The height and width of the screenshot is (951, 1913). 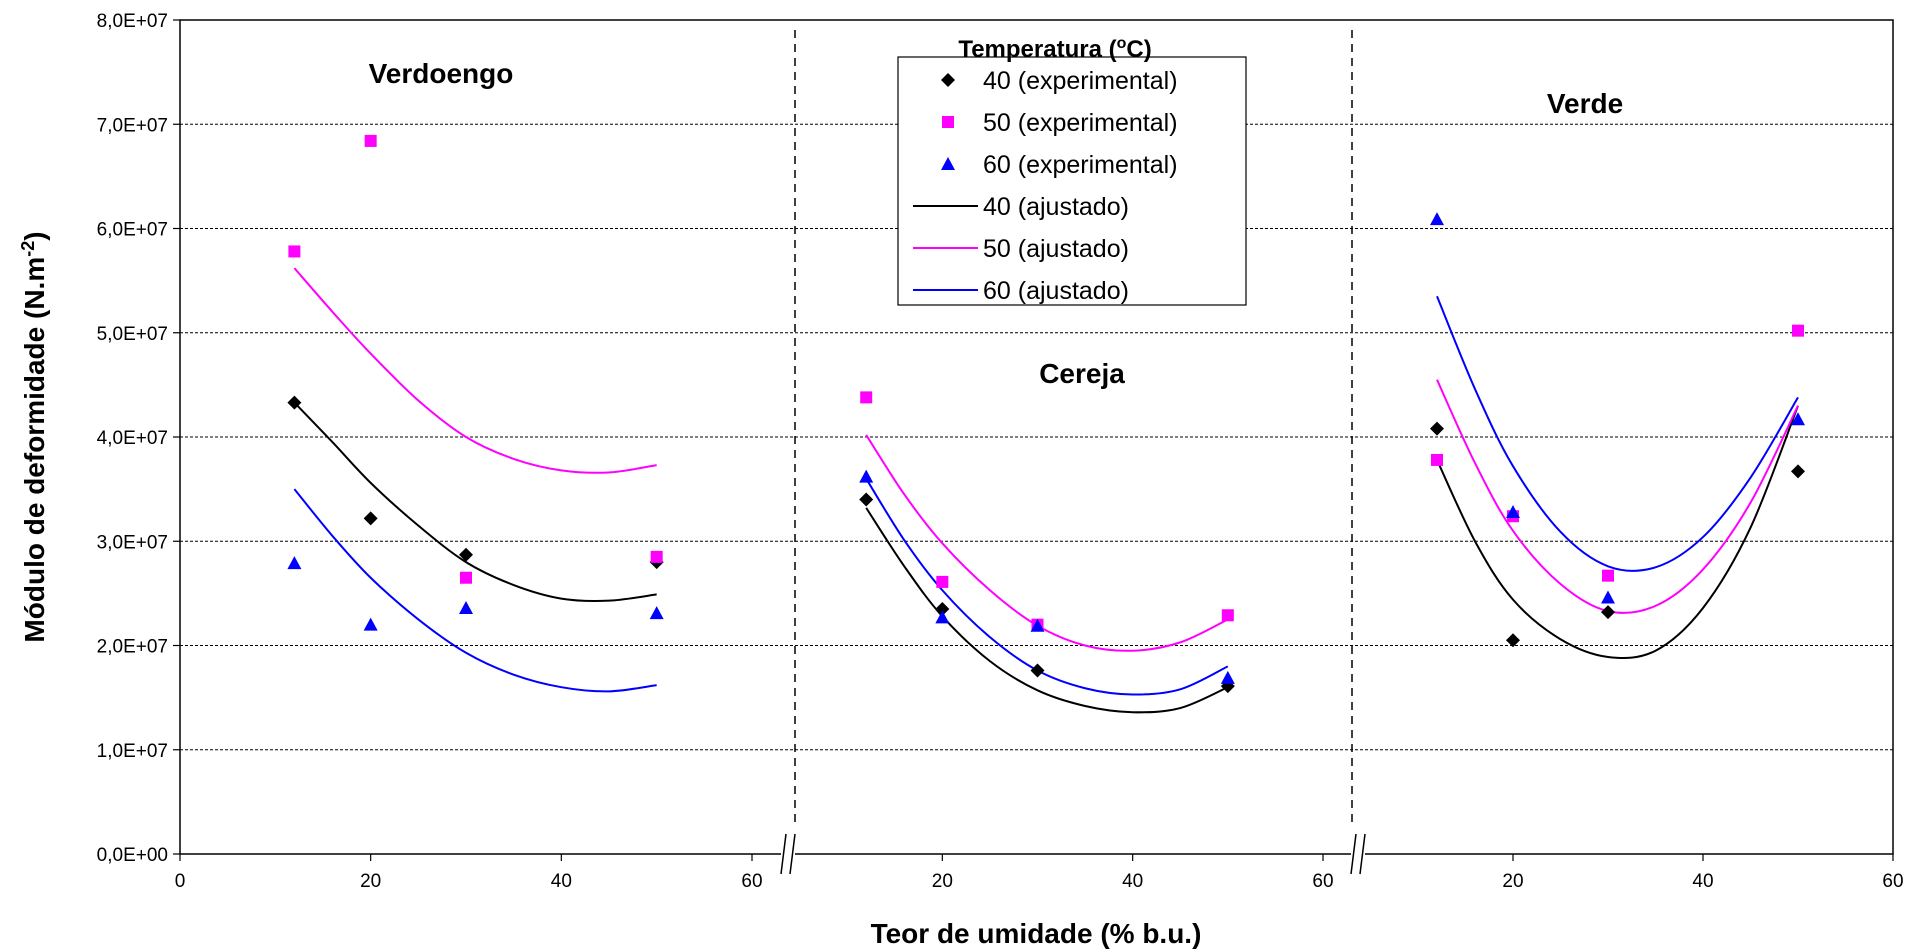 I want to click on panel-cereja, so click(x=1047, y=552).